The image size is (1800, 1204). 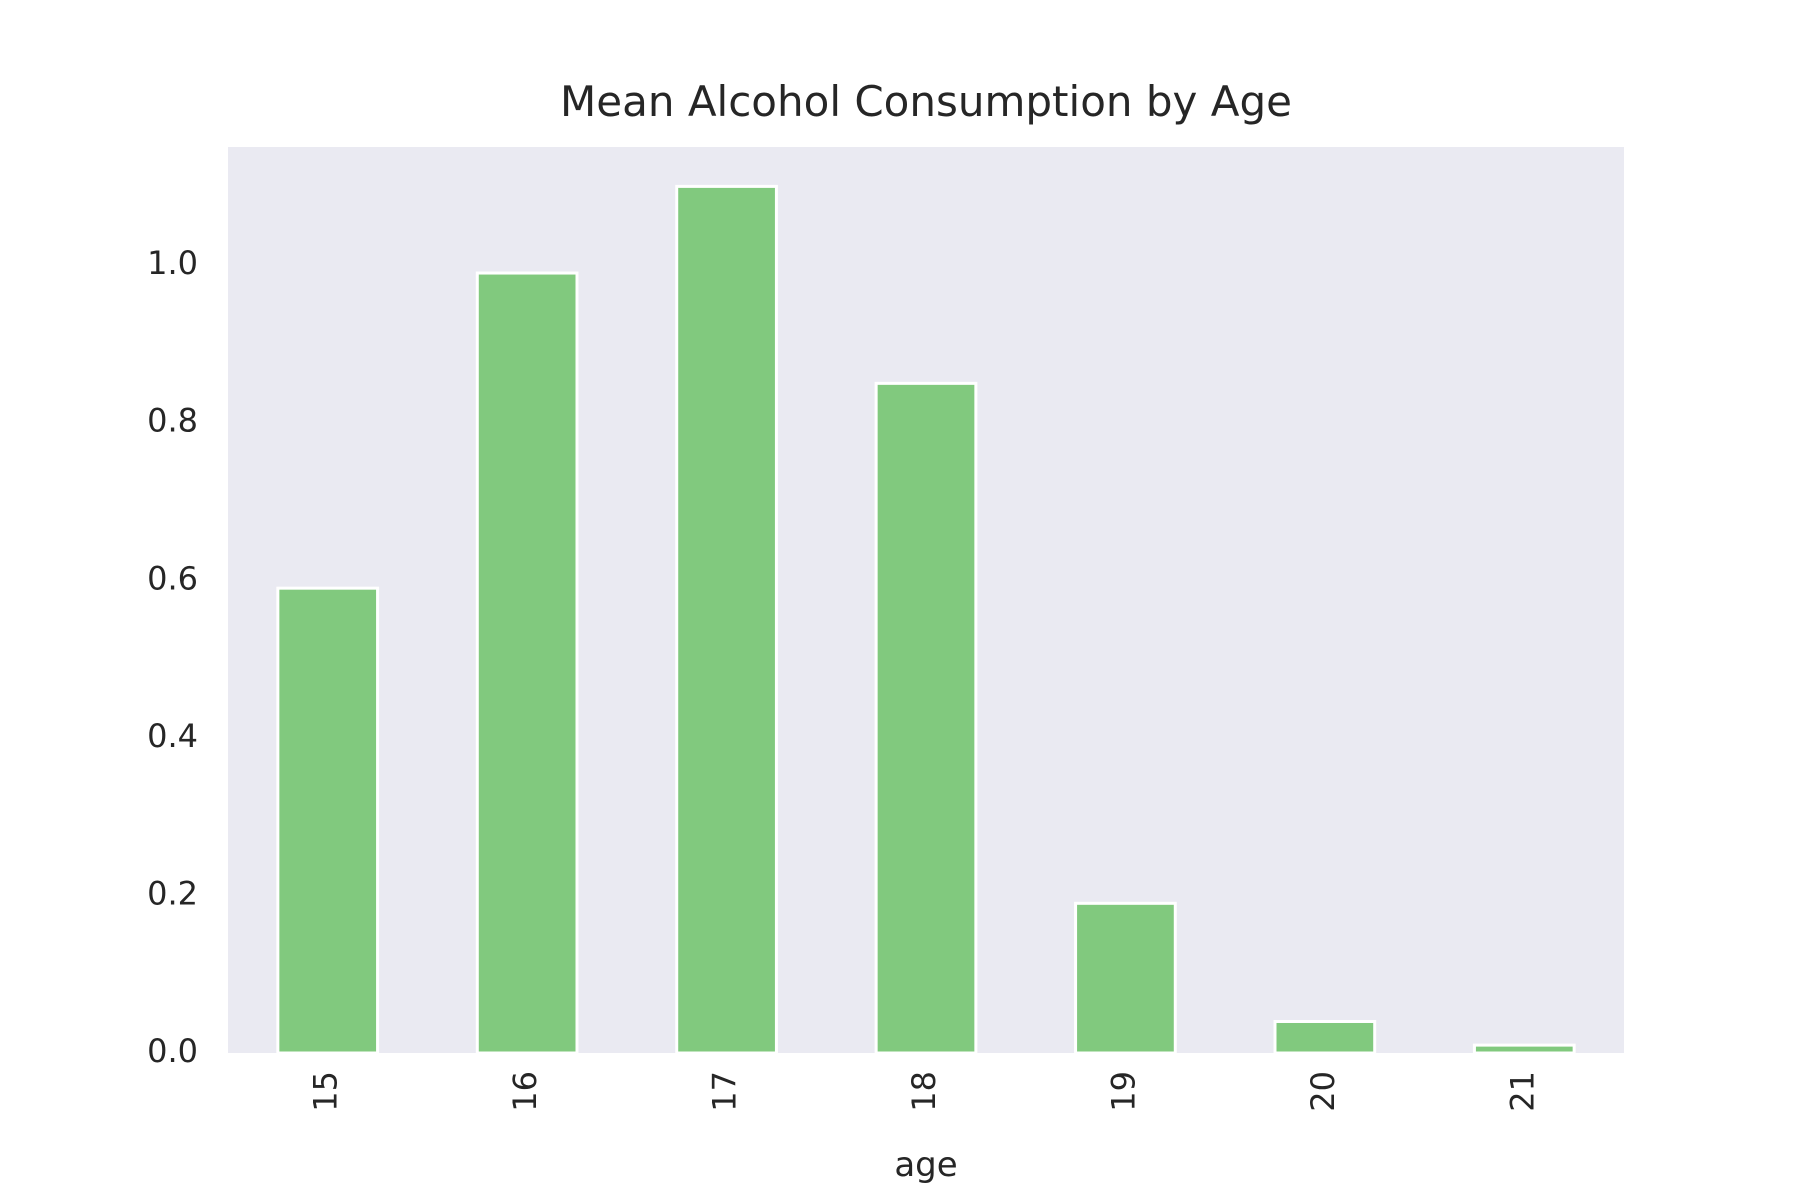 What do you see at coordinates (172, 578) in the screenshot?
I see `y-tick-label: 0.6` at bounding box center [172, 578].